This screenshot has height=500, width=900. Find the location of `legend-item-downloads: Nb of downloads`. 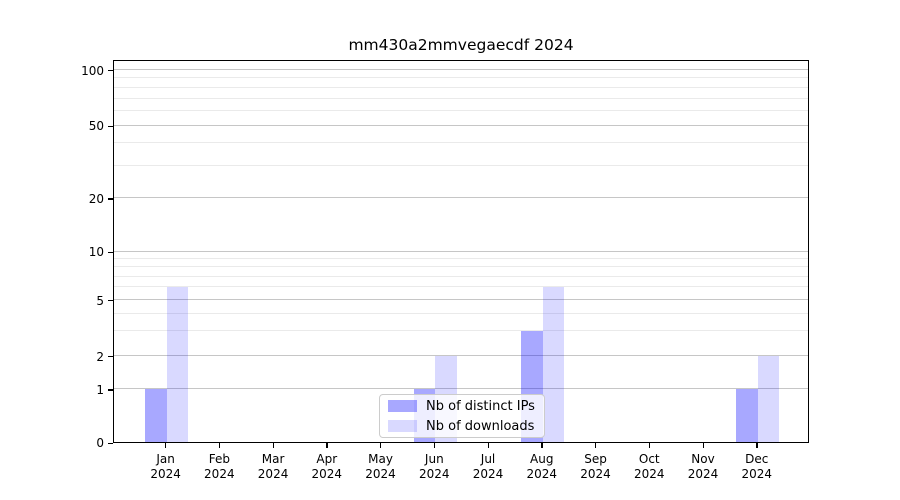

legend-item-downloads: Nb of downloads is located at coordinates (466, 426).